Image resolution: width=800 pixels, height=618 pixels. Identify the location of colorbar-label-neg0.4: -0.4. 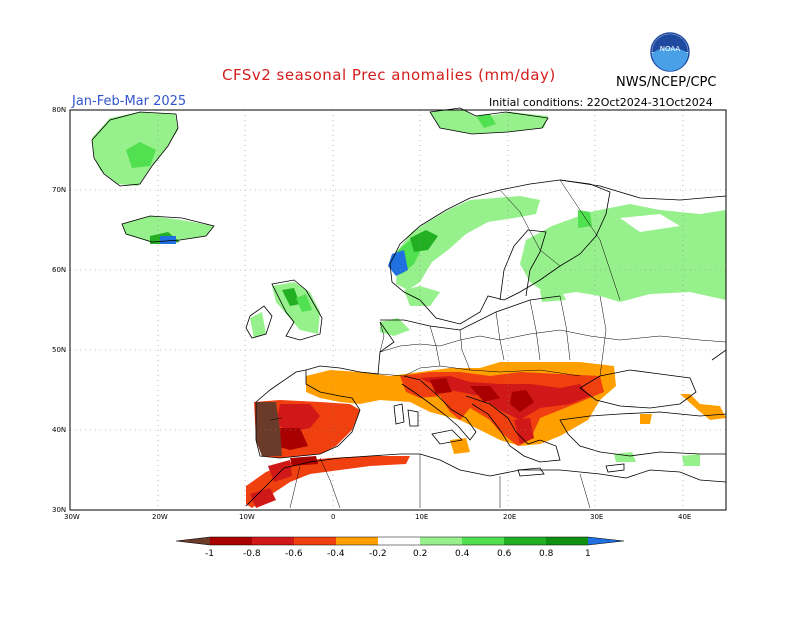
(336, 554).